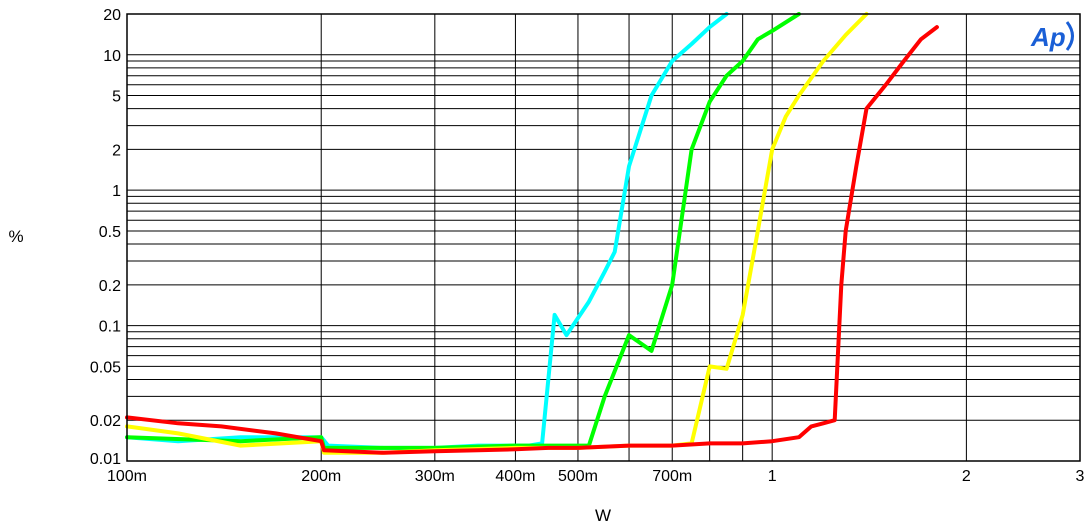 The width and height of the screenshot is (1087, 531). I want to click on x-tick-label: 500m, so click(578, 476).